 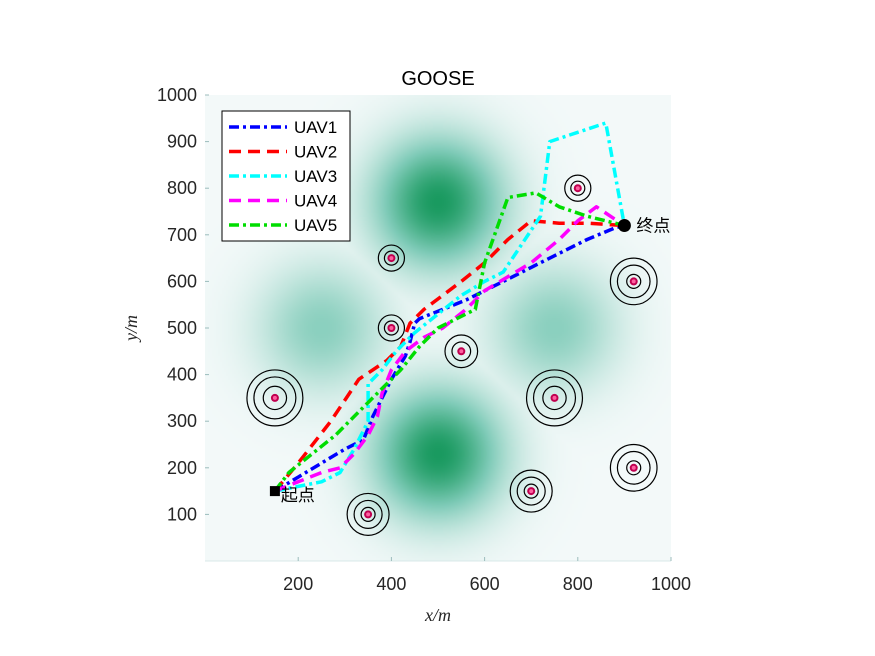 I want to click on y-tick-label: 500, so click(x=182, y=328).